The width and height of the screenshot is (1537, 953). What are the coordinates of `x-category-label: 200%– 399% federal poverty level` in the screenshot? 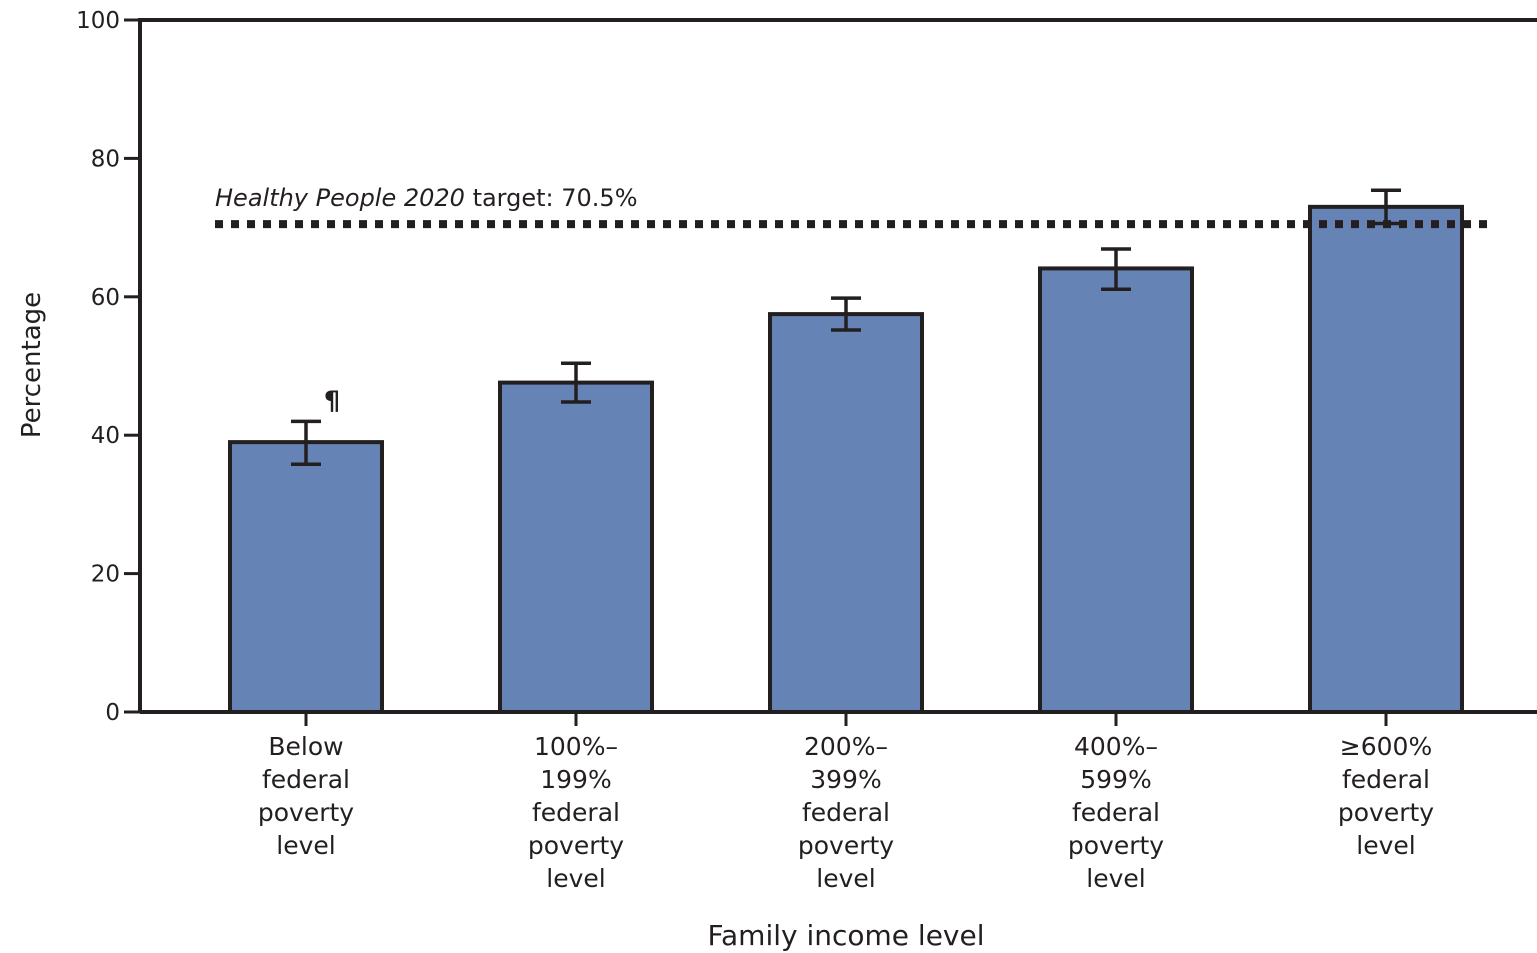 It's located at (846, 812).